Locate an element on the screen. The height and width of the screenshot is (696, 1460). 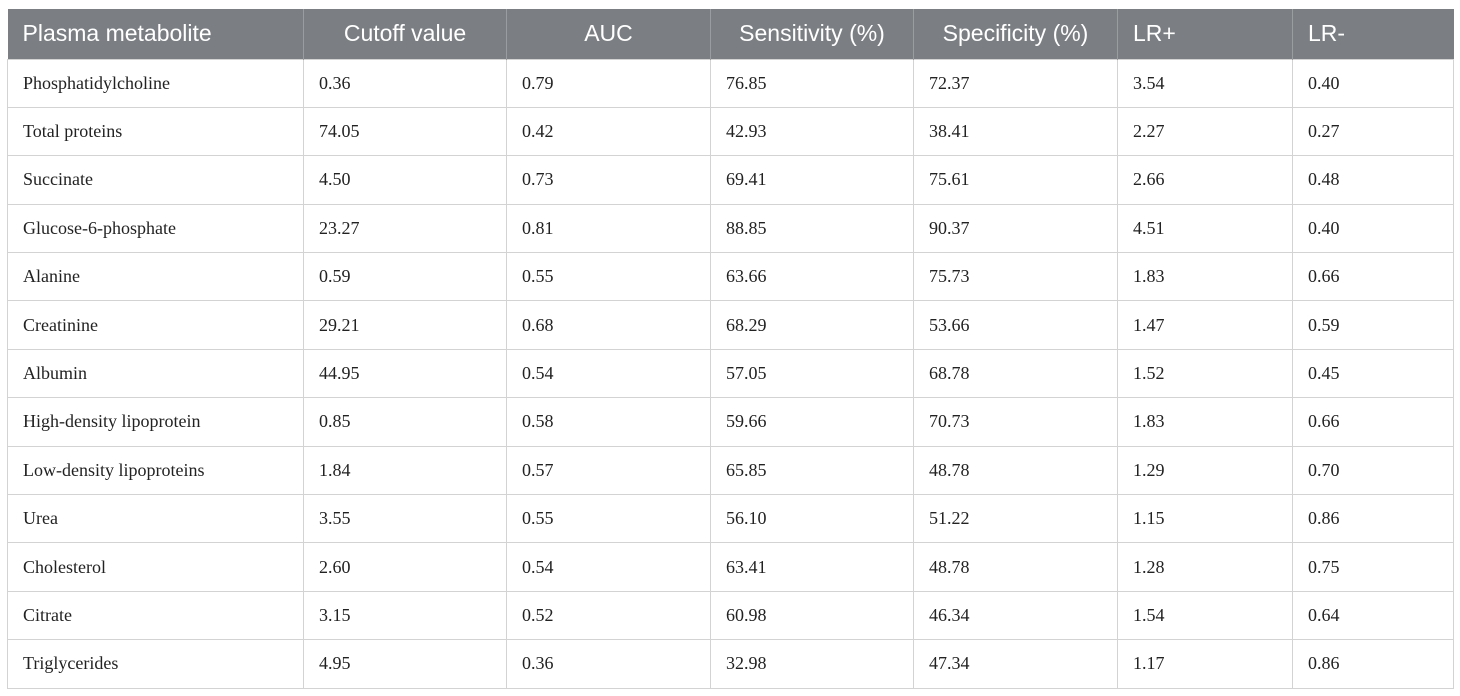
header-cutoff-value: Cutoff value is located at coordinates (405, 34).